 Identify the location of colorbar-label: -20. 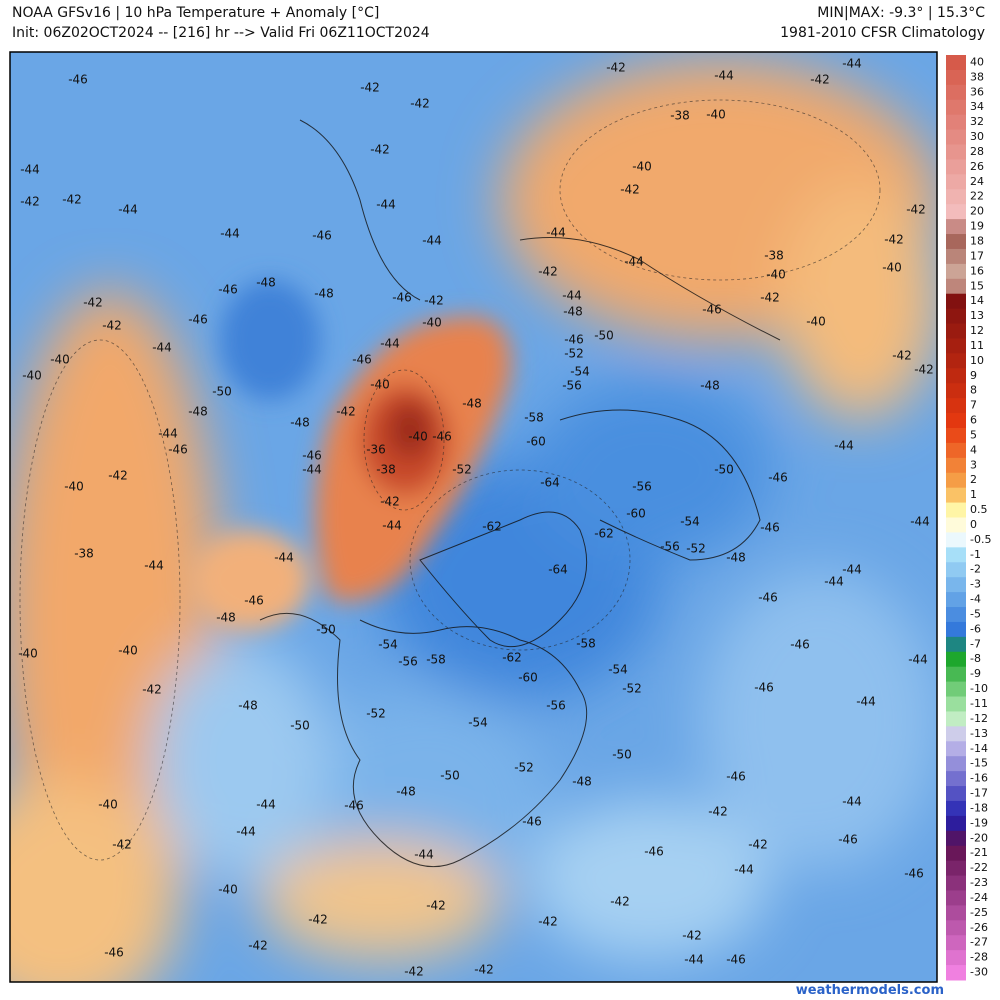
(979, 837).